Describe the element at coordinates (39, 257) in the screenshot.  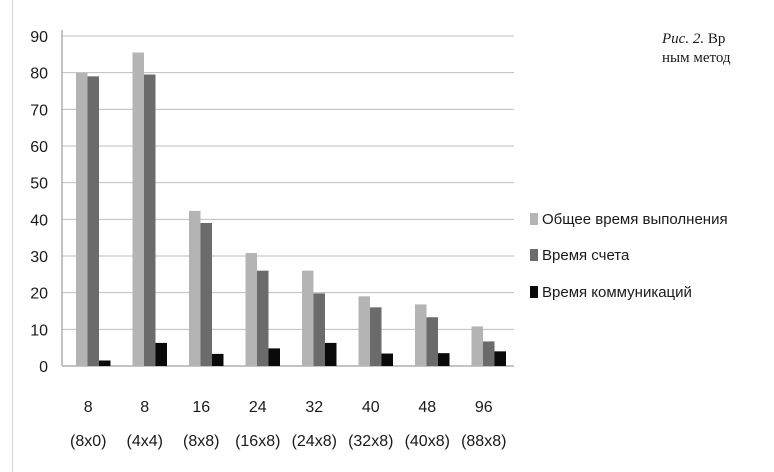
I see `y-tick-label: 30` at that location.